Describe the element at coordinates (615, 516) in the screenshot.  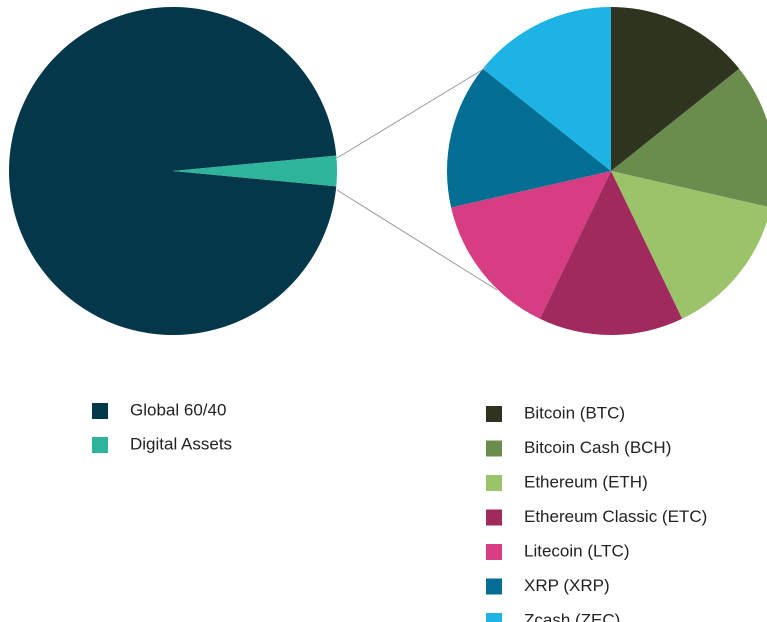
I see `legend-label: Ethereum Classic (ETC)` at that location.